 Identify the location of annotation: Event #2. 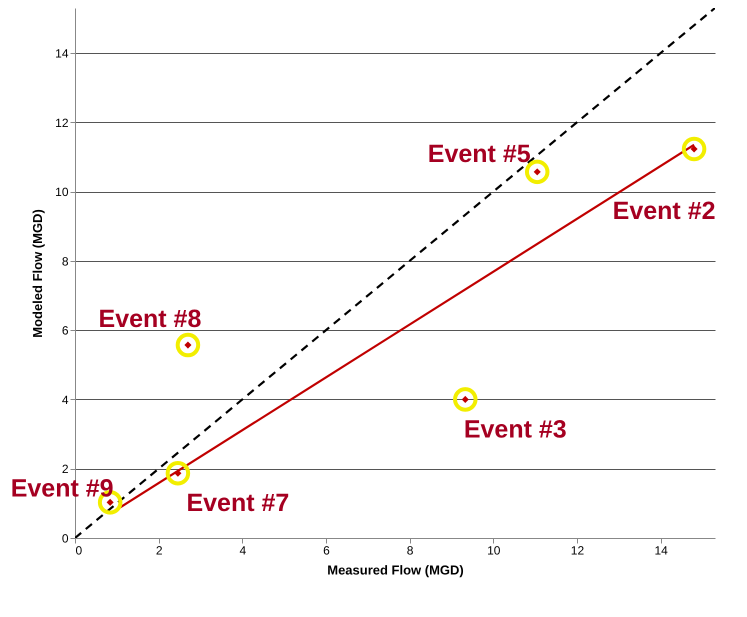
(664, 210).